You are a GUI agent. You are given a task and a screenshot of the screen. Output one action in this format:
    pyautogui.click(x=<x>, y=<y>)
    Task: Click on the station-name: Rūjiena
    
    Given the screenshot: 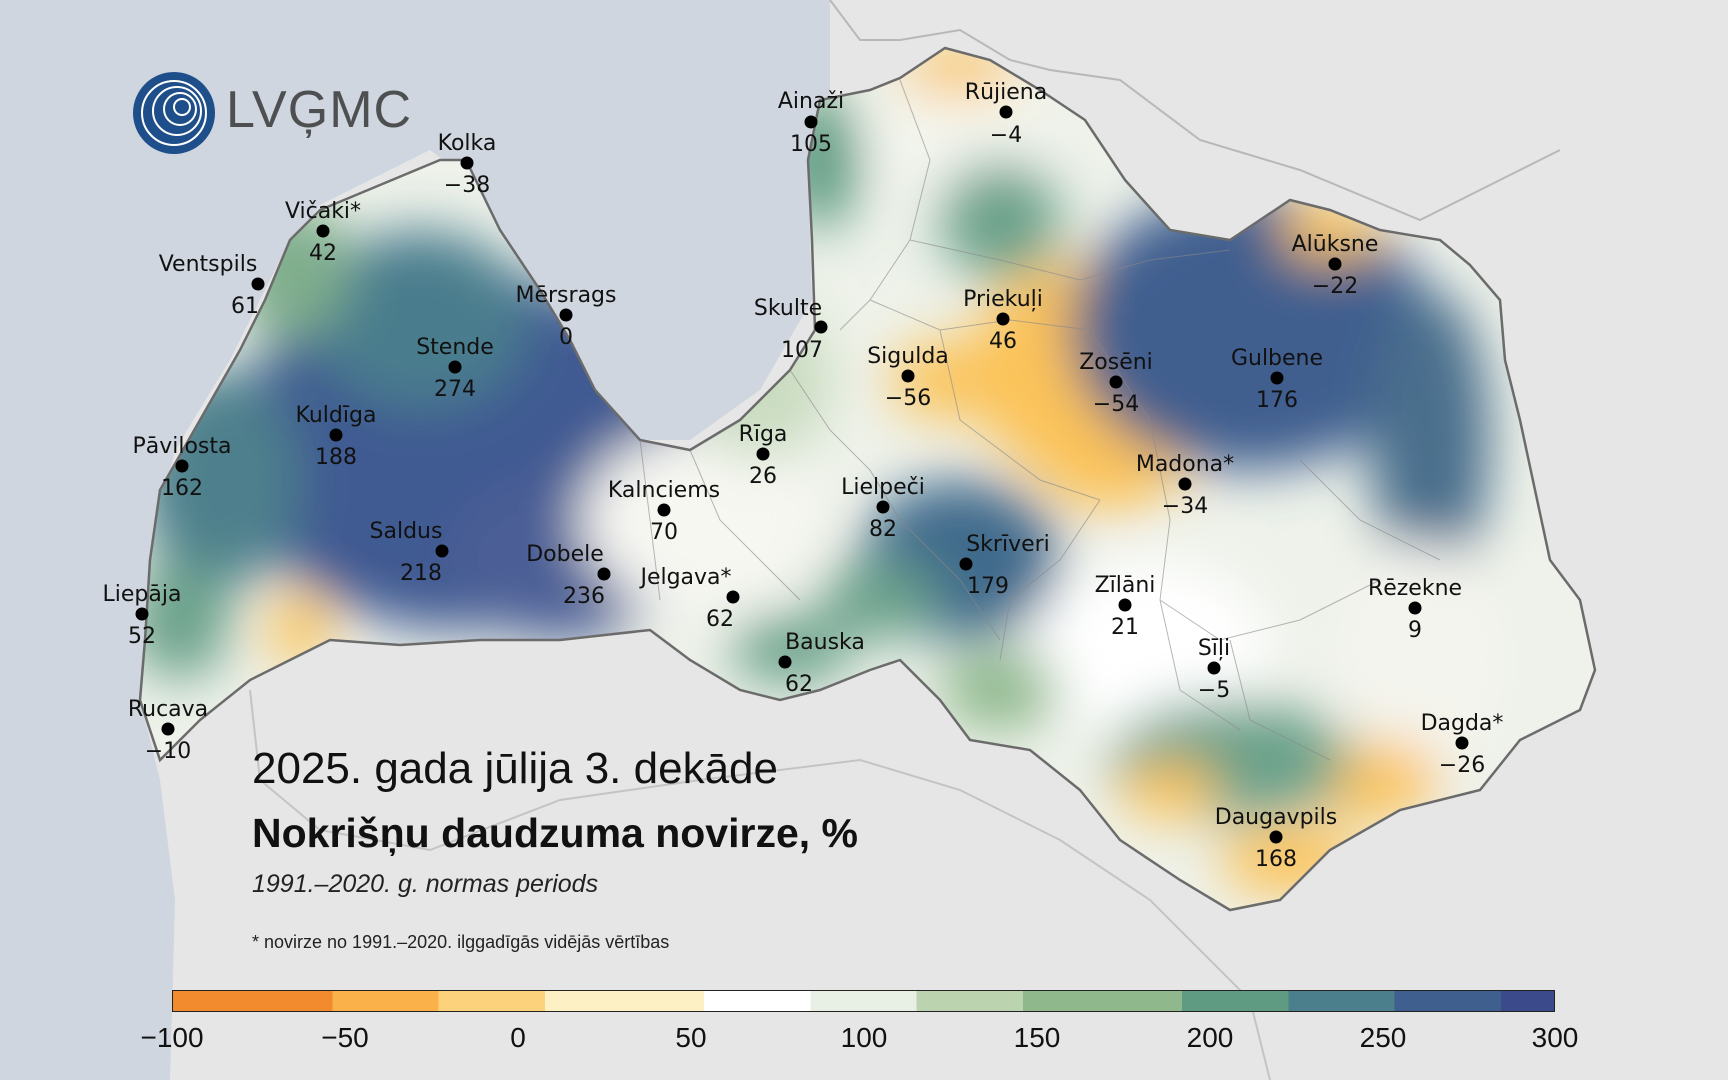 What is the action you would take?
    pyautogui.click(x=1006, y=92)
    